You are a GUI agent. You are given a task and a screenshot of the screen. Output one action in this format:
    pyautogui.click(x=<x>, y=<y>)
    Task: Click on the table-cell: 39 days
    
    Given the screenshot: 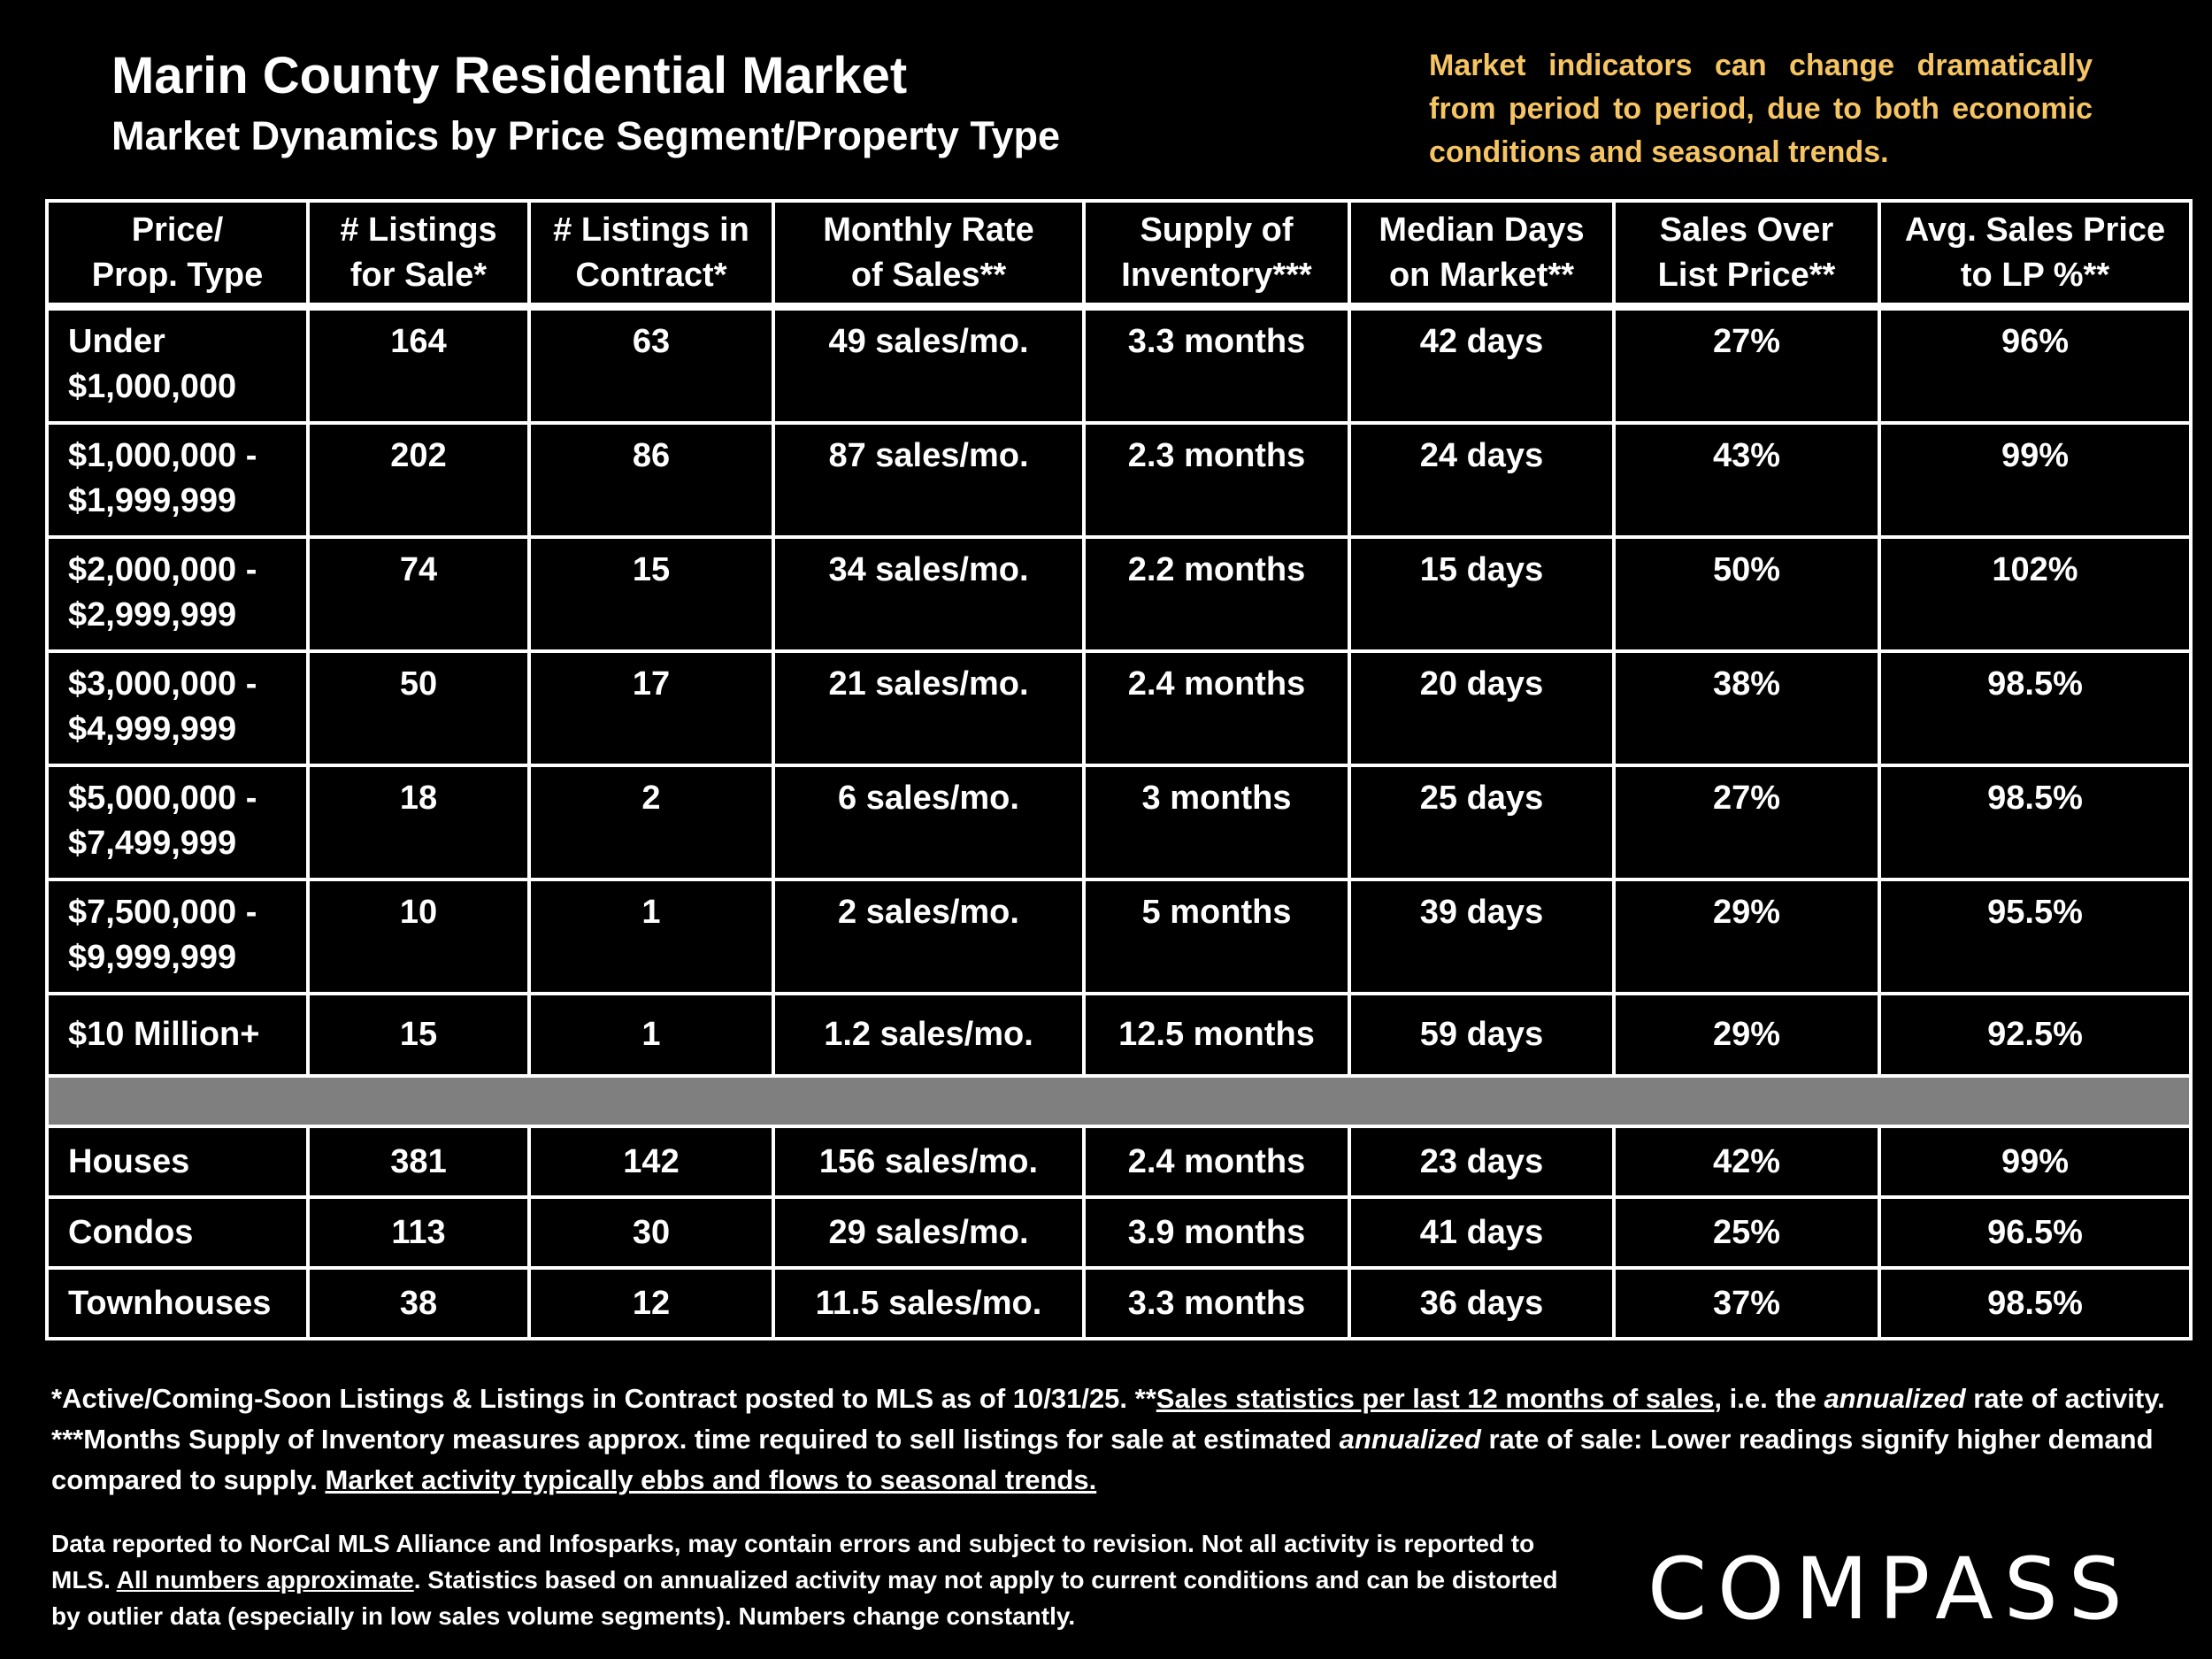 What is the action you would take?
    pyautogui.click(x=1482, y=937)
    